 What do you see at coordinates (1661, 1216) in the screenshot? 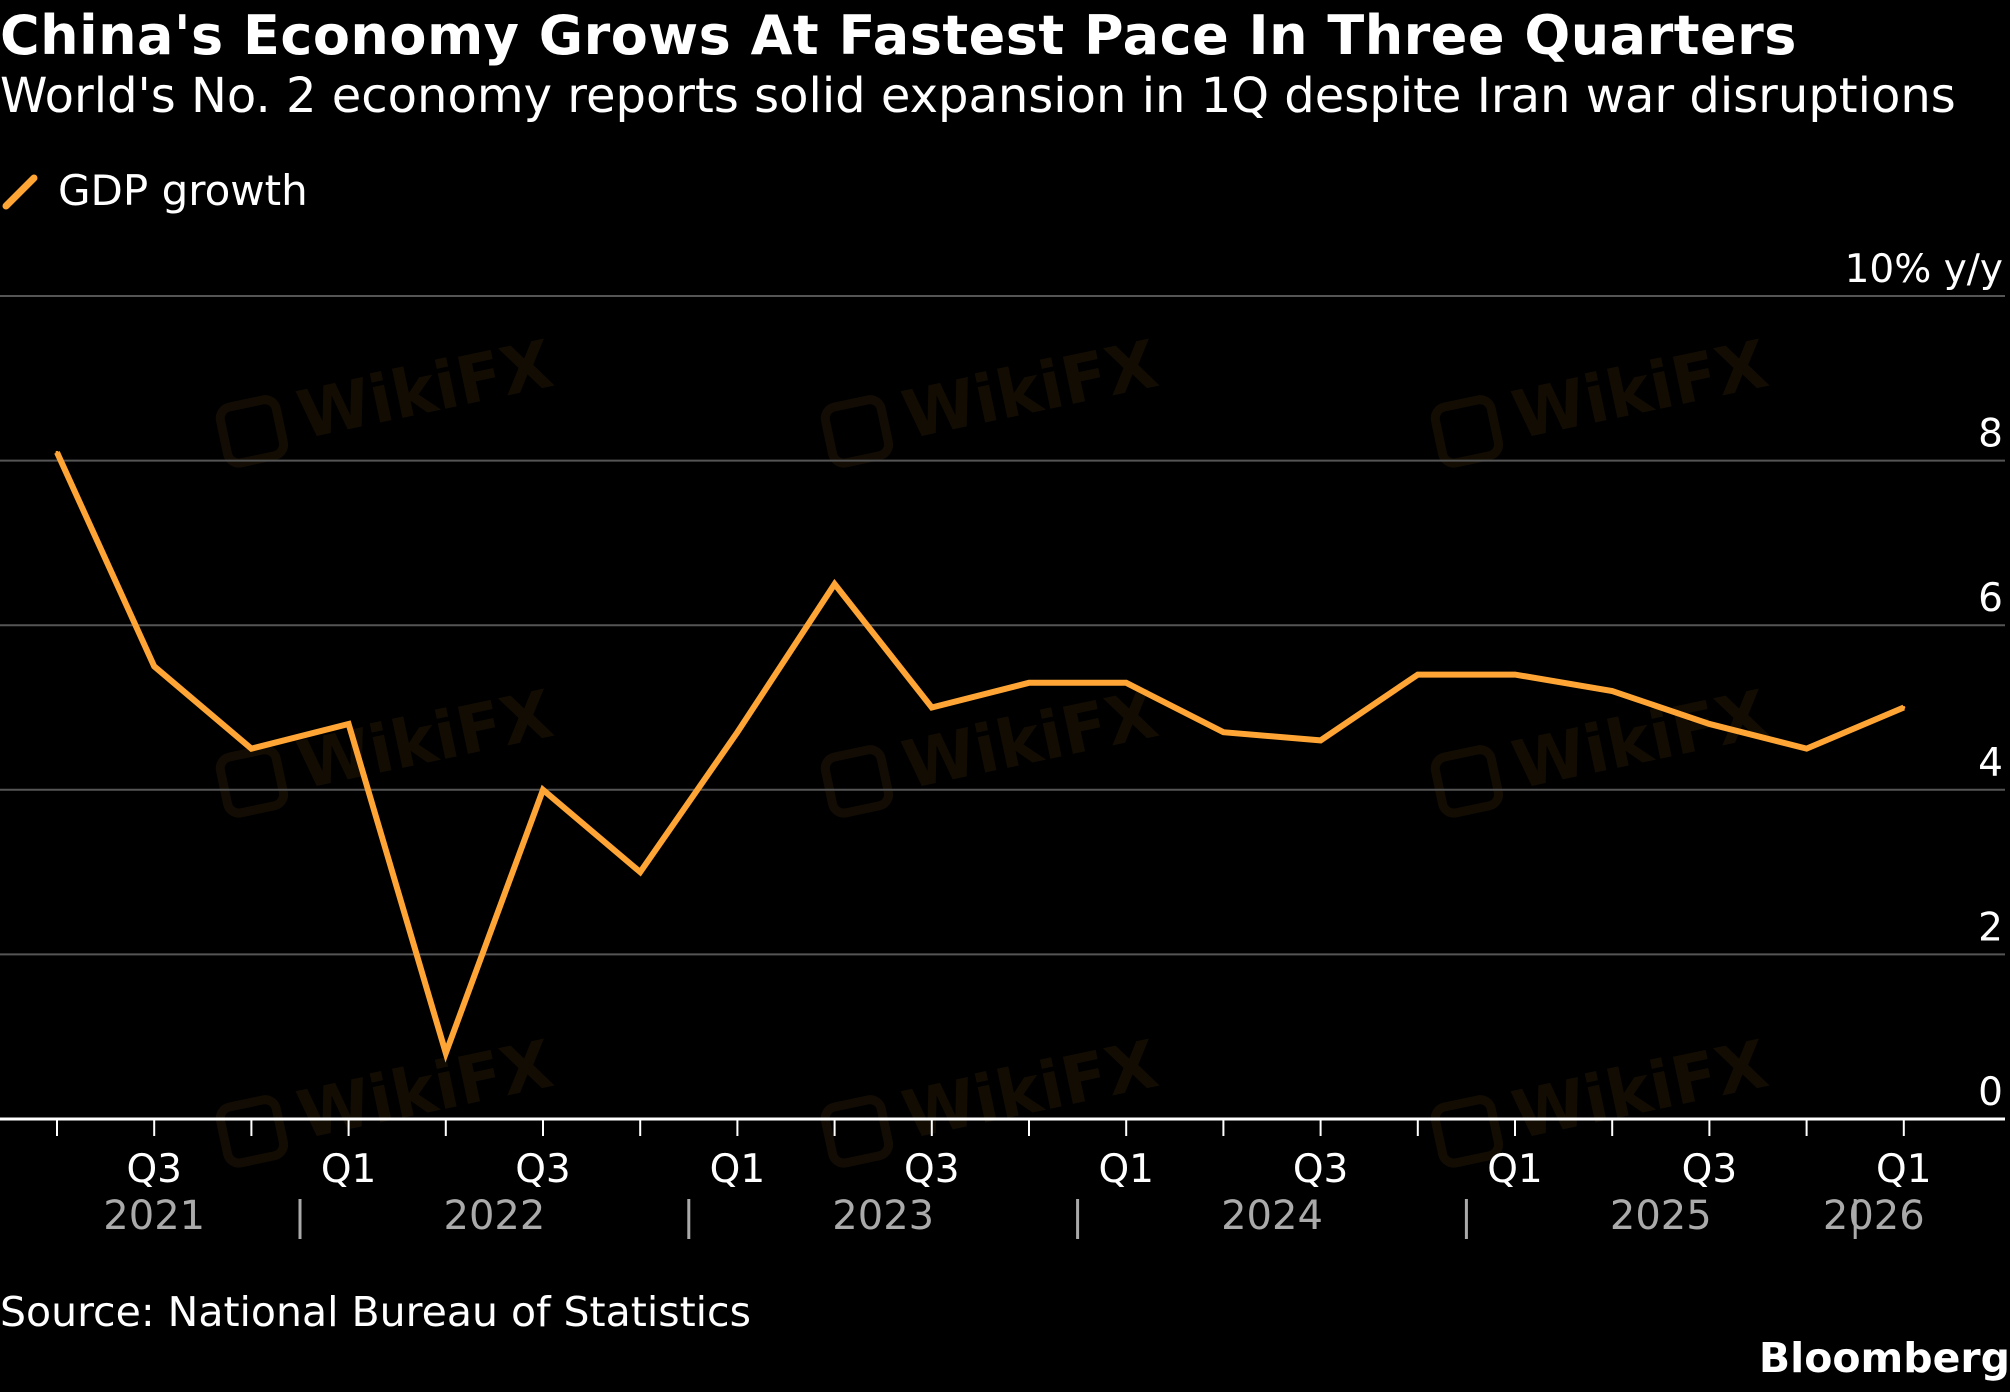
I see `year-label: 2025` at bounding box center [1661, 1216].